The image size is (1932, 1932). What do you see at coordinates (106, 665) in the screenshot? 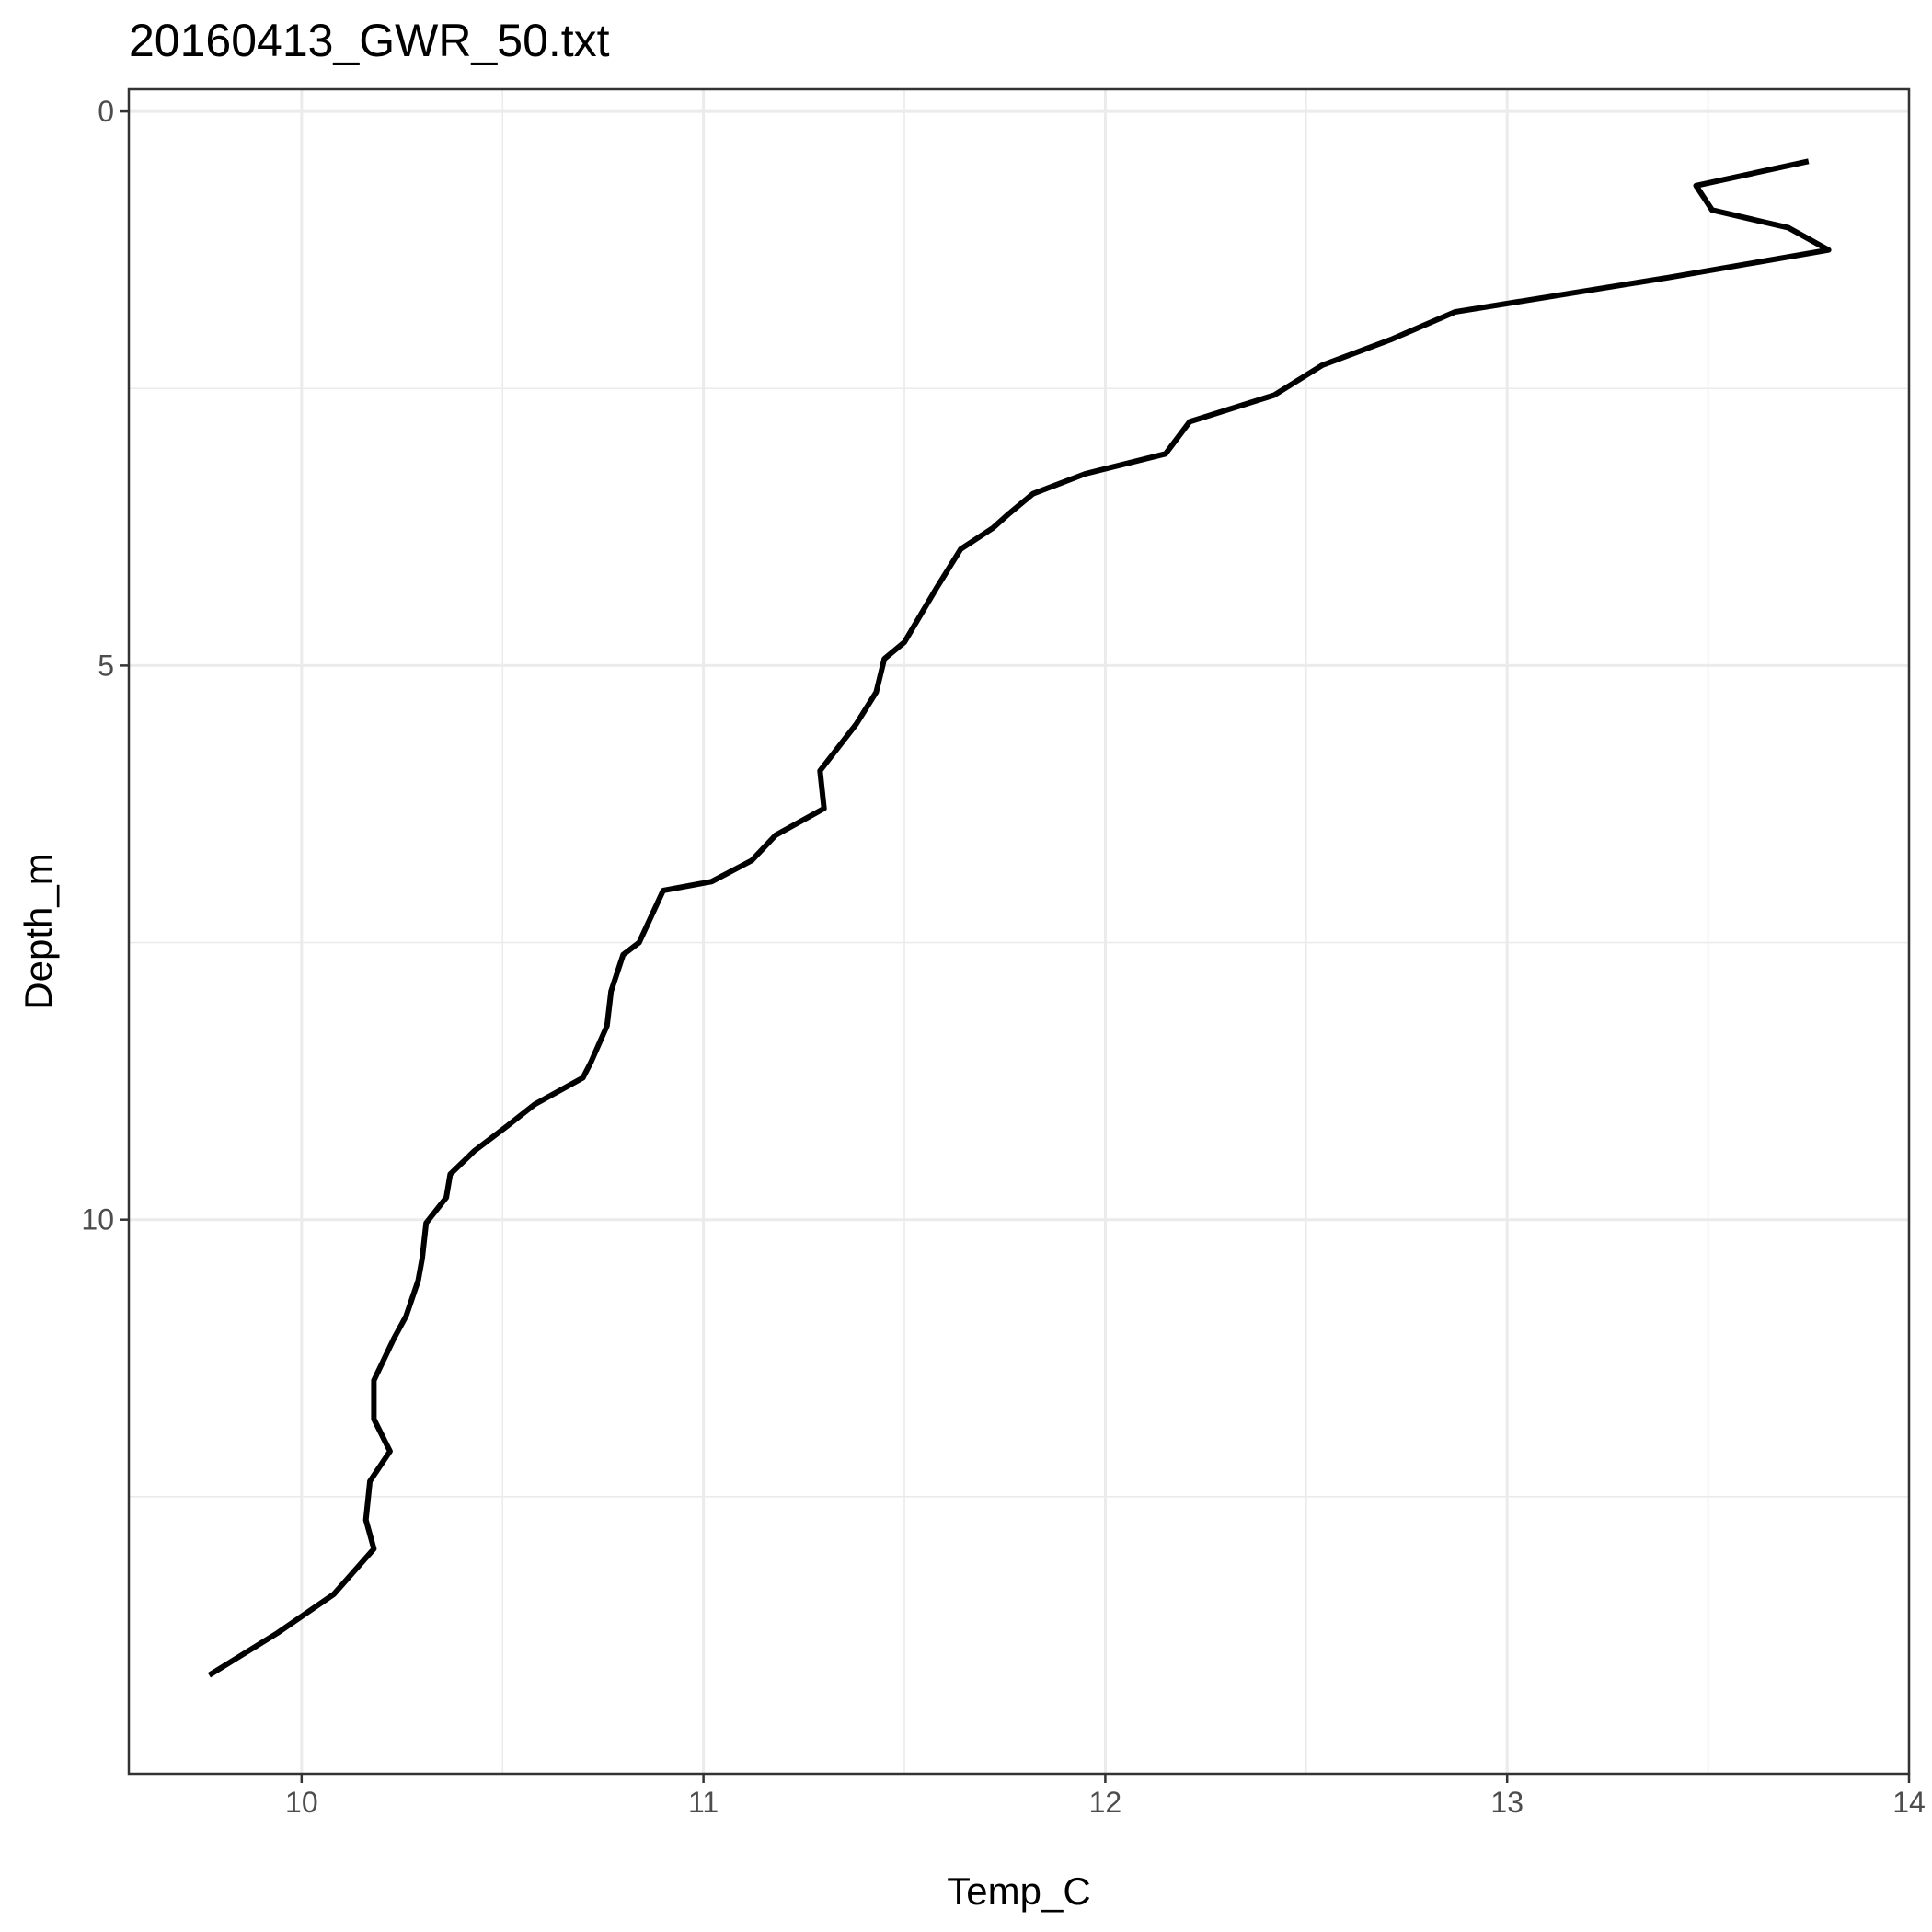
I see `y-tick-label: 5` at bounding box center [106, 665].